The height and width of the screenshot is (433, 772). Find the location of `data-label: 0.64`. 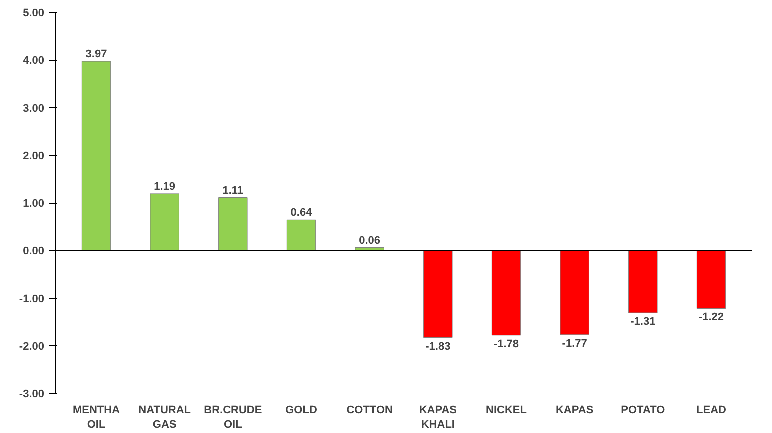

data-label: 0.64 is located at coordinates (302, 213).